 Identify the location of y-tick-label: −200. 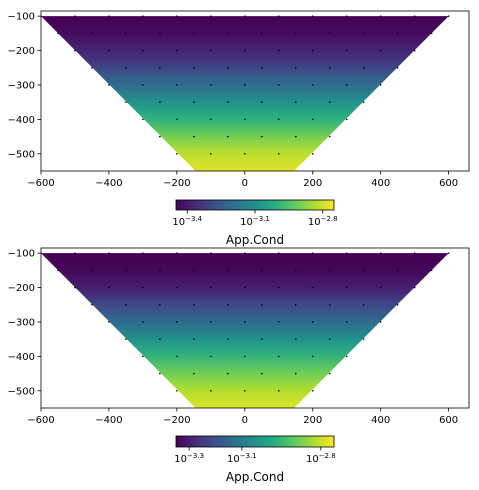
(21, 288).